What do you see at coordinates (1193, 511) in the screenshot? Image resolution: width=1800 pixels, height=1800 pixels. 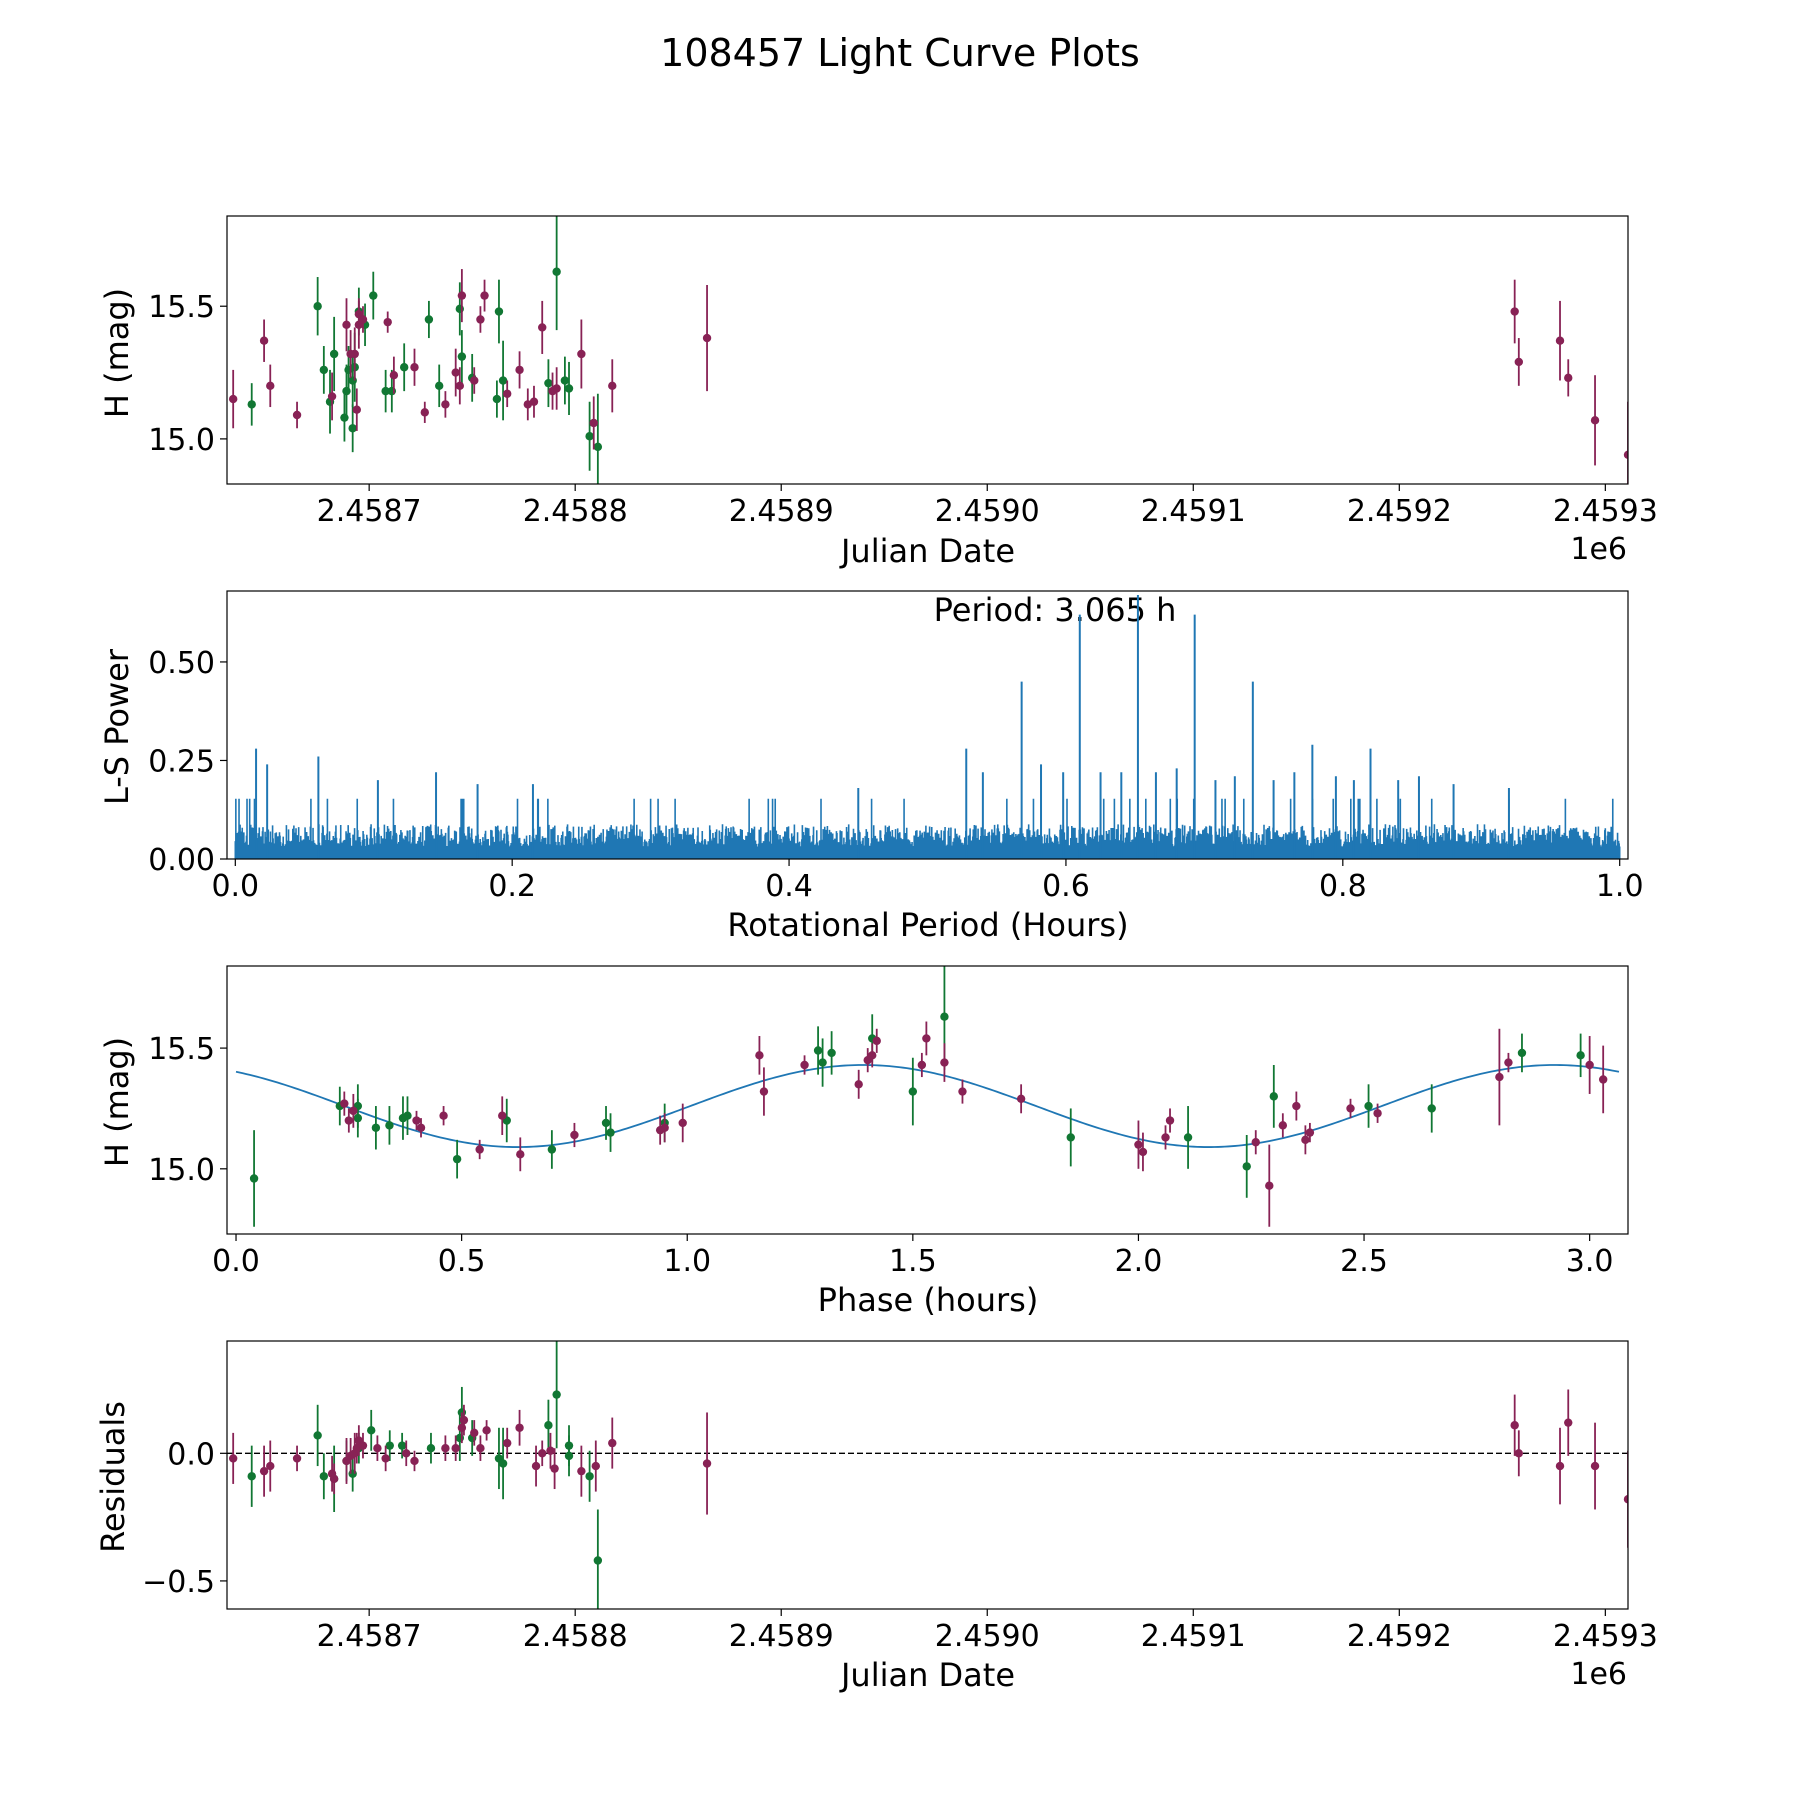 I see `lightcurve-xtick-label: 2.4591` at bounding box center [1193, 511].